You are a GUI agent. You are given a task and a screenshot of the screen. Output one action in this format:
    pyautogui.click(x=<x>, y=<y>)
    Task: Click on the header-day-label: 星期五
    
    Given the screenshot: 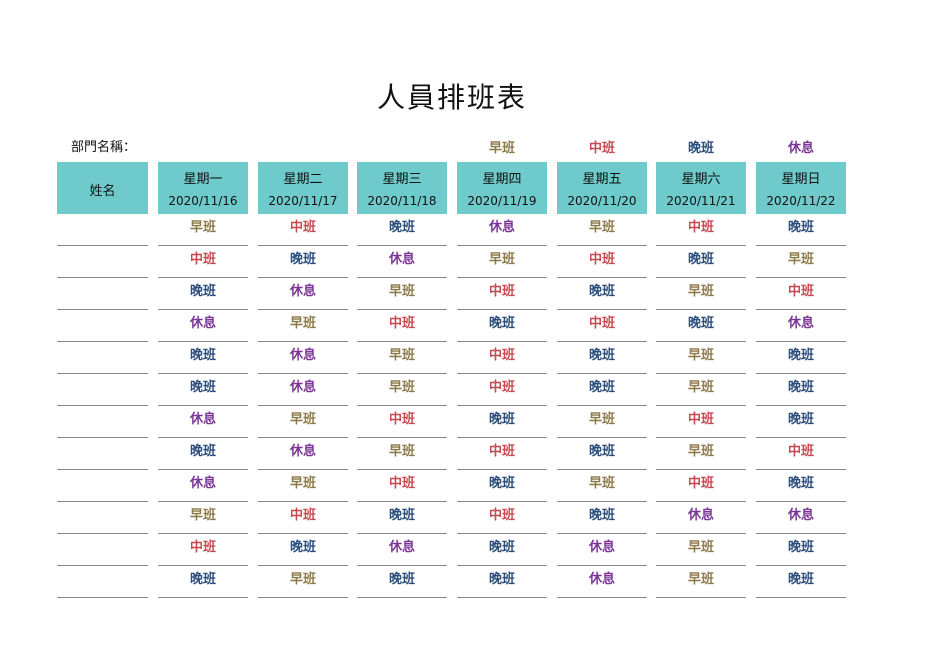 What is the action you would take?
    pyautogui.click(x=602, y=179)
    